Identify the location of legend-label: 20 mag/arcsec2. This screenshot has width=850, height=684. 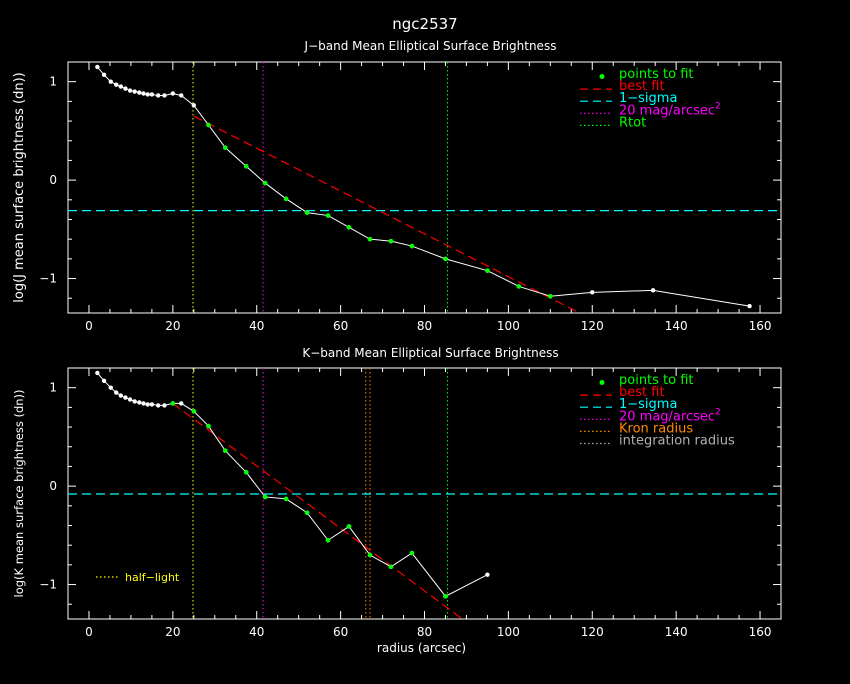
(670, 415).